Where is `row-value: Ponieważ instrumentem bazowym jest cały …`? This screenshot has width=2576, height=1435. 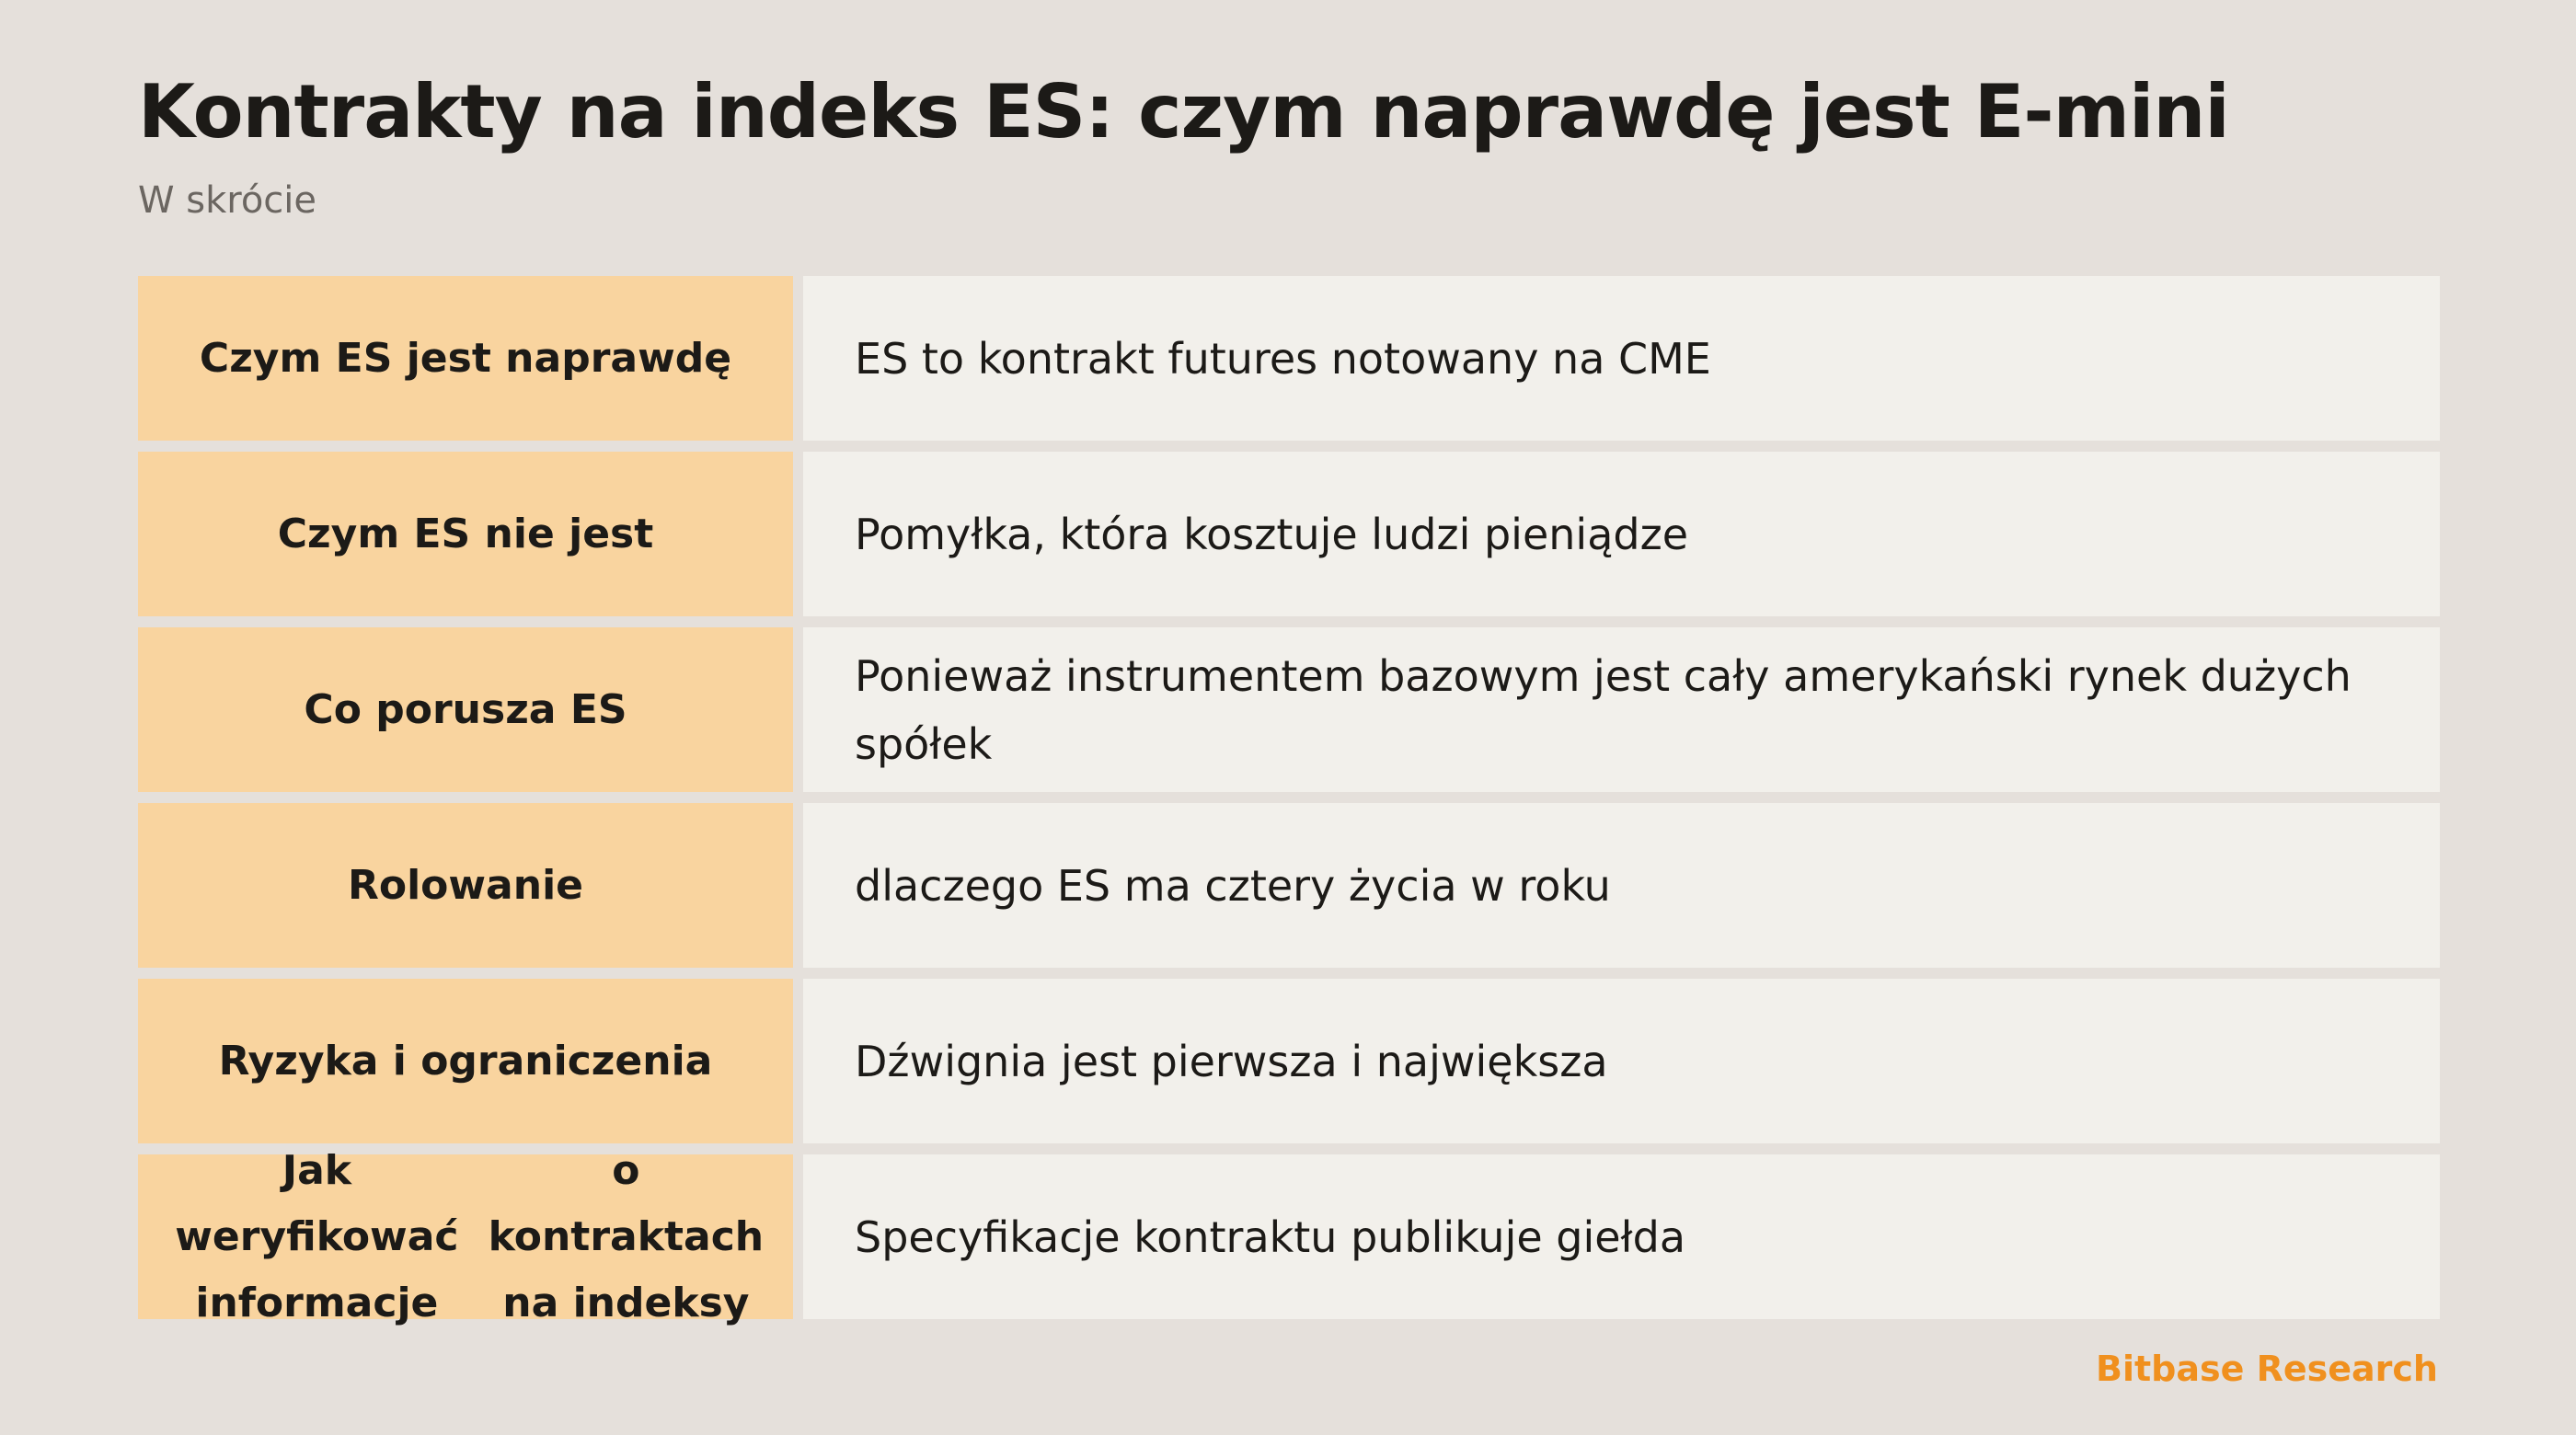
row-value: Ponieważ instrumentem bazowym jest cały … is located at coordinates (1621, 709).